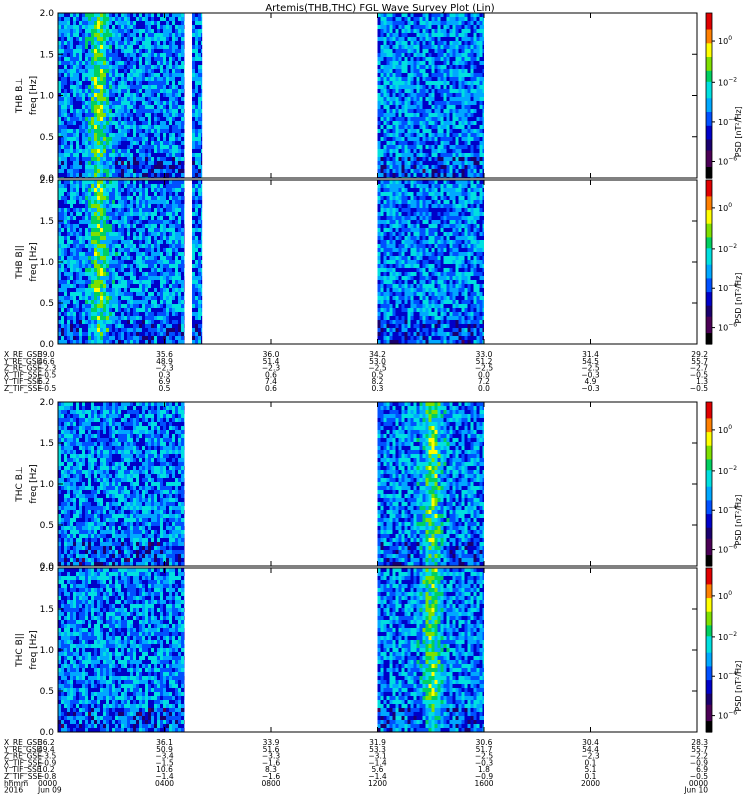 The height and width of the screenshot is (800, 750). What do you see at coordinates (46, 749) in the screenshot?
I see `ephemeris-value: 49.4` at bounding box center [46, 749].